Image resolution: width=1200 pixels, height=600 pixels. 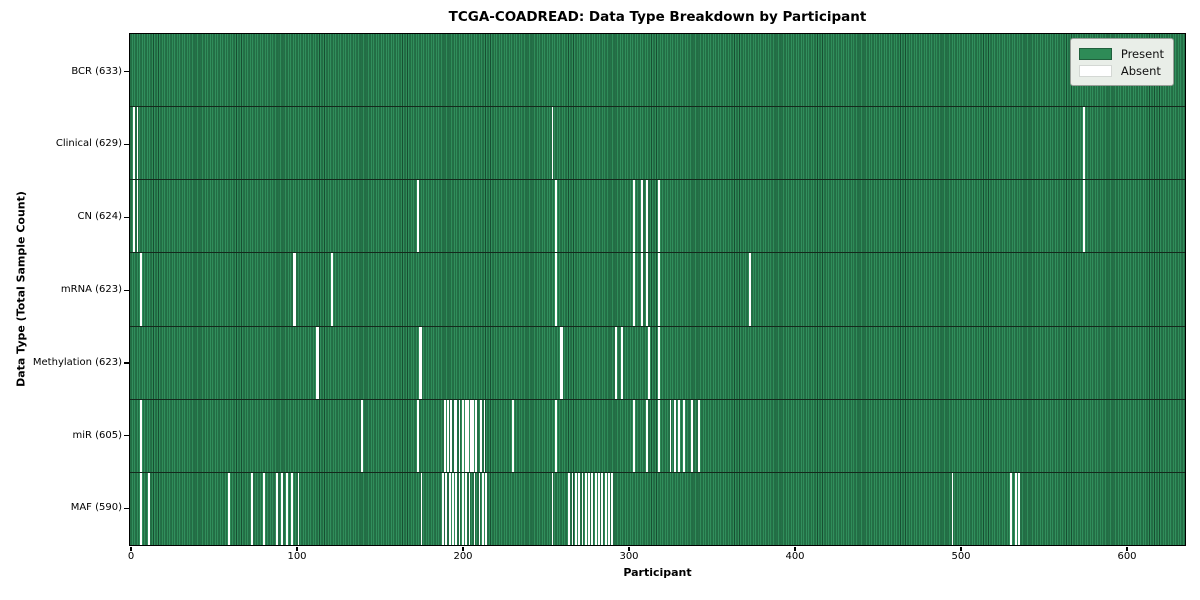 I want to click on heatmap-row-cn, so click(x=657, y=217).